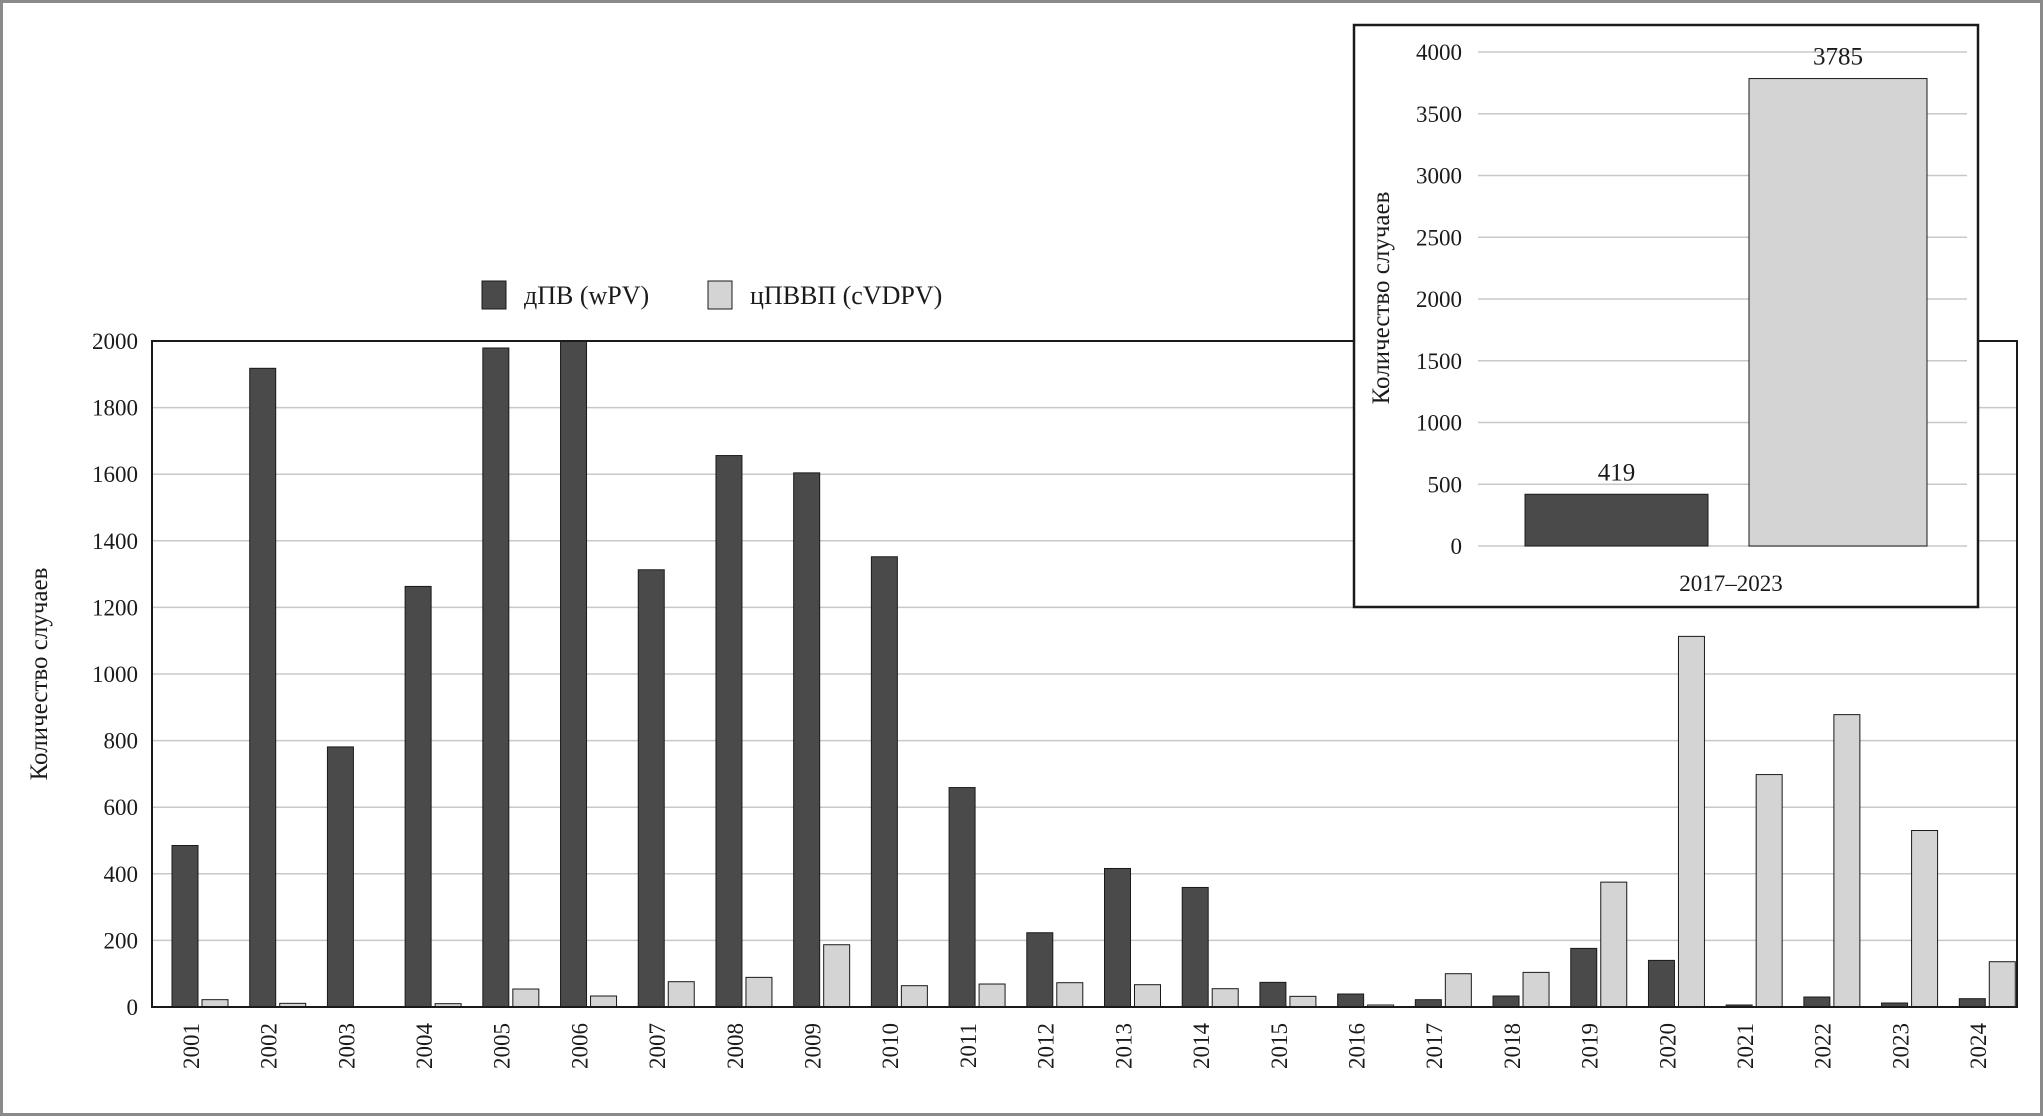  What do you see at coordinates (1731, 583) in the screenshot?
I see `inset-x-tick-label: 2017–2023` at bounding box center [1731, 583].